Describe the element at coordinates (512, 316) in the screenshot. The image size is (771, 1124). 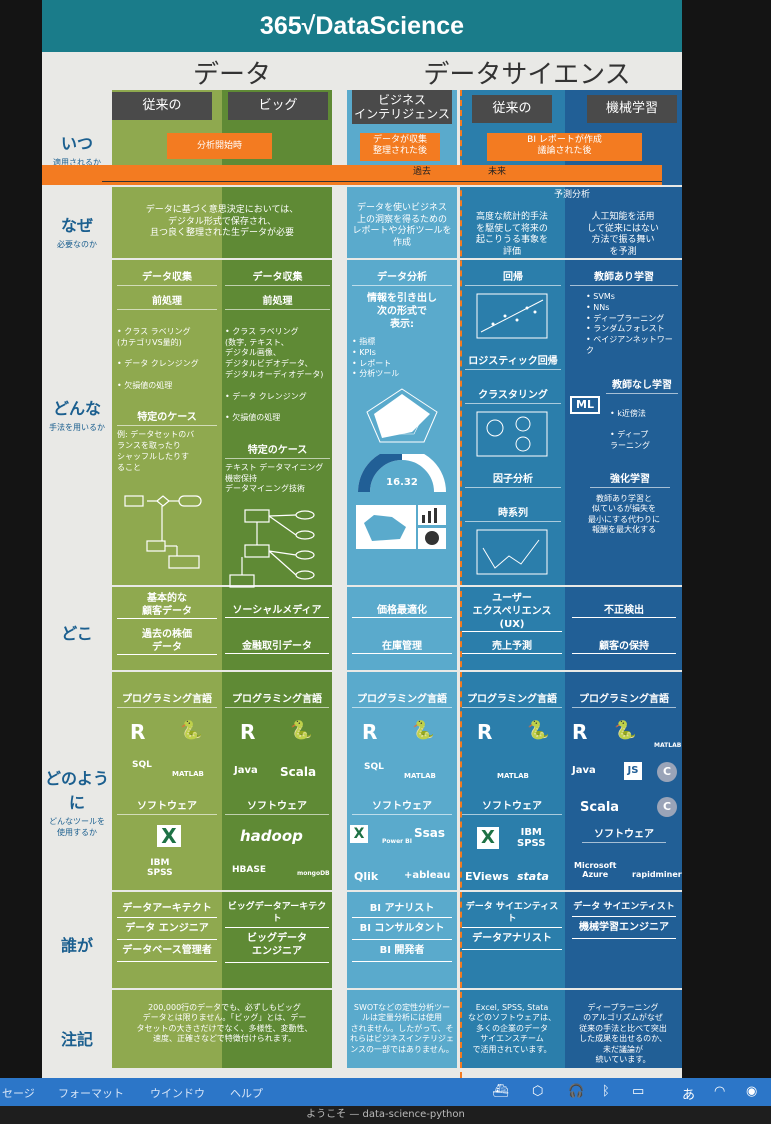
I see `regression-chart-icon` at that location.